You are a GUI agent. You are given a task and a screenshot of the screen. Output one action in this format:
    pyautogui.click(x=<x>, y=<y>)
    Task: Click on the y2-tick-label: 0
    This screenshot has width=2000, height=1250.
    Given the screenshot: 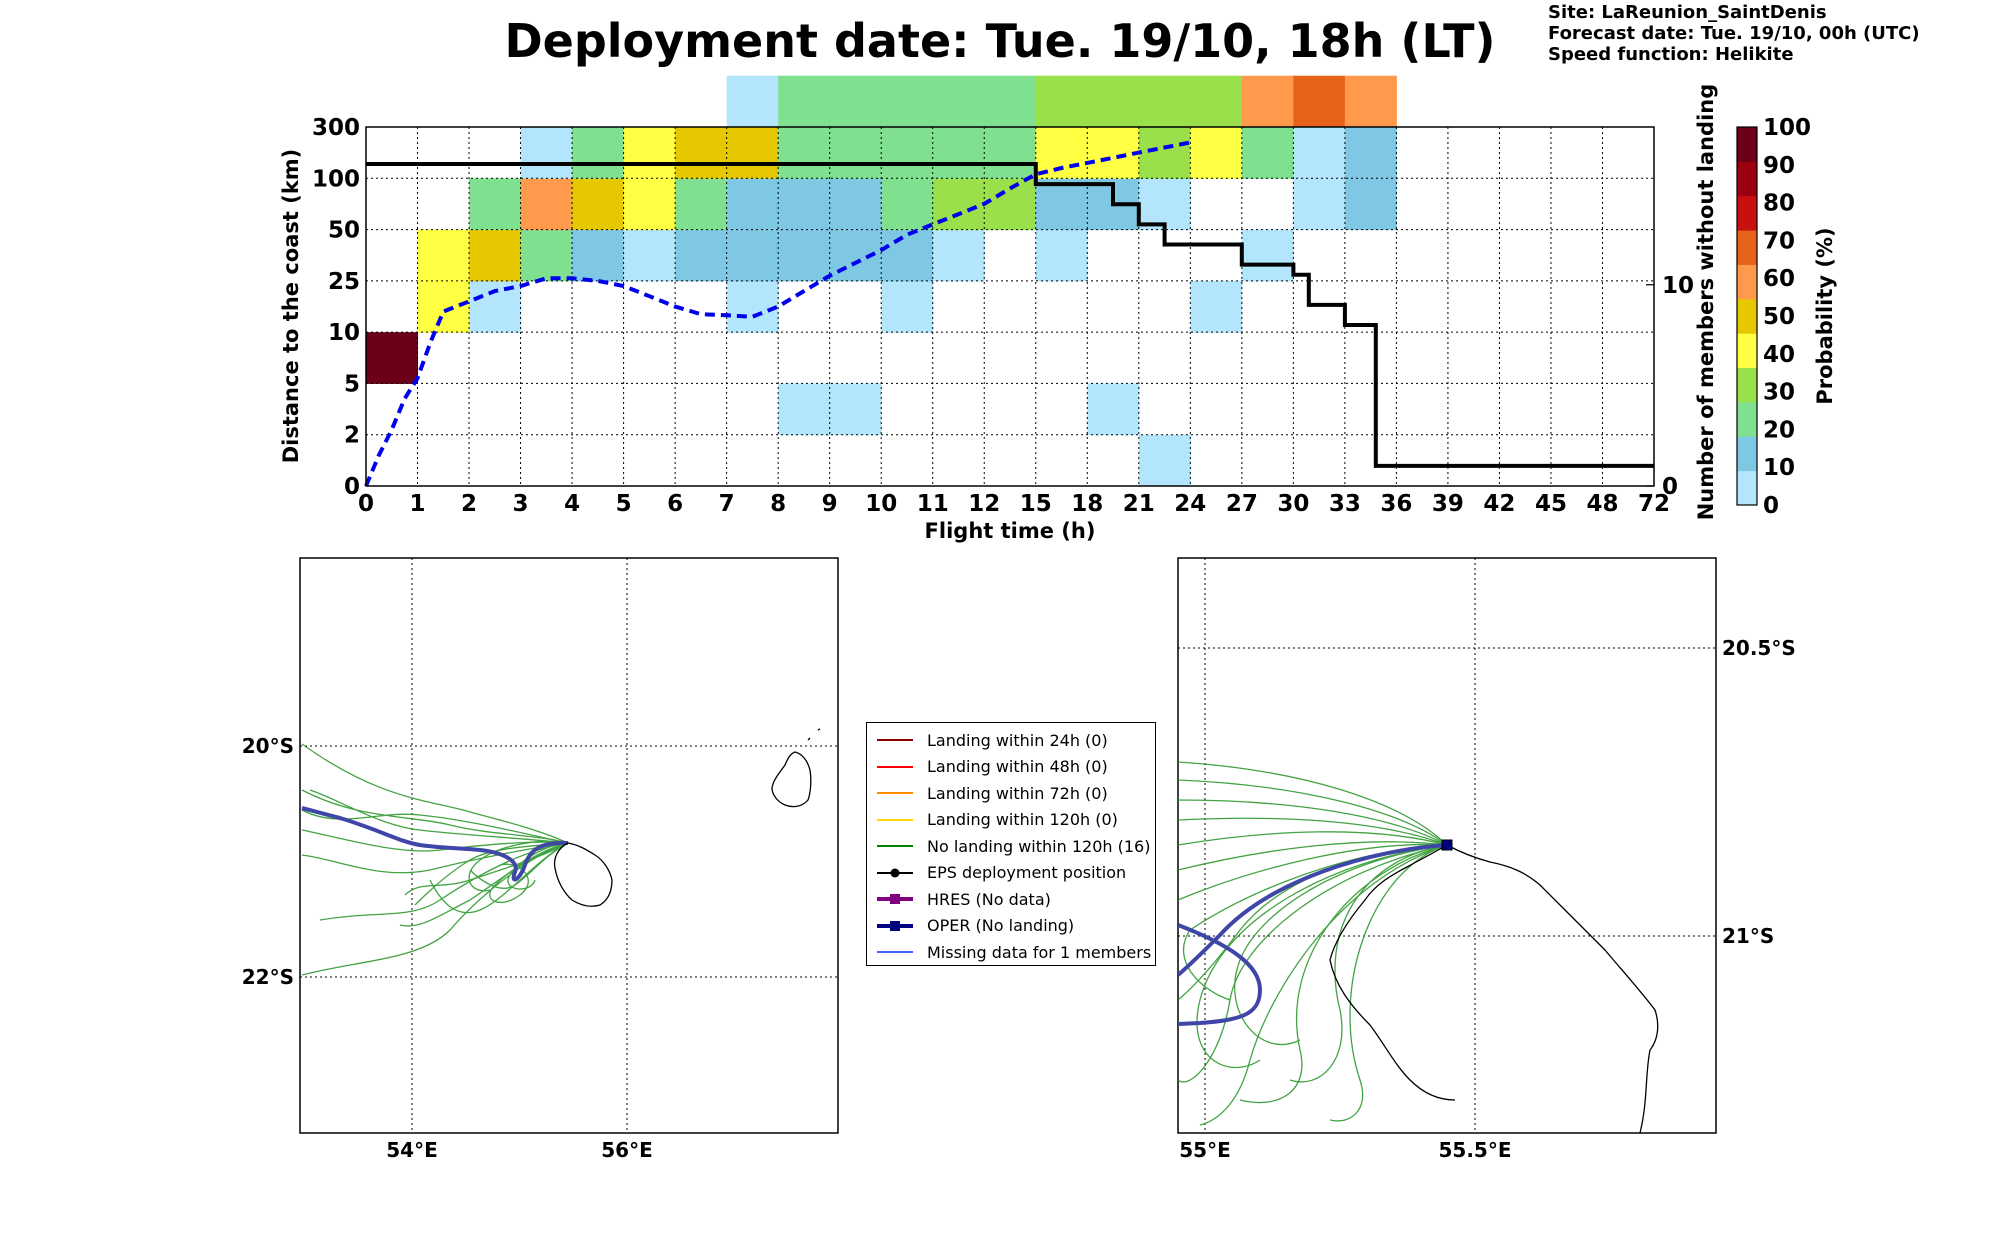 What is the action you would take?
    pyautogui.click(x=1670, y=487)
    